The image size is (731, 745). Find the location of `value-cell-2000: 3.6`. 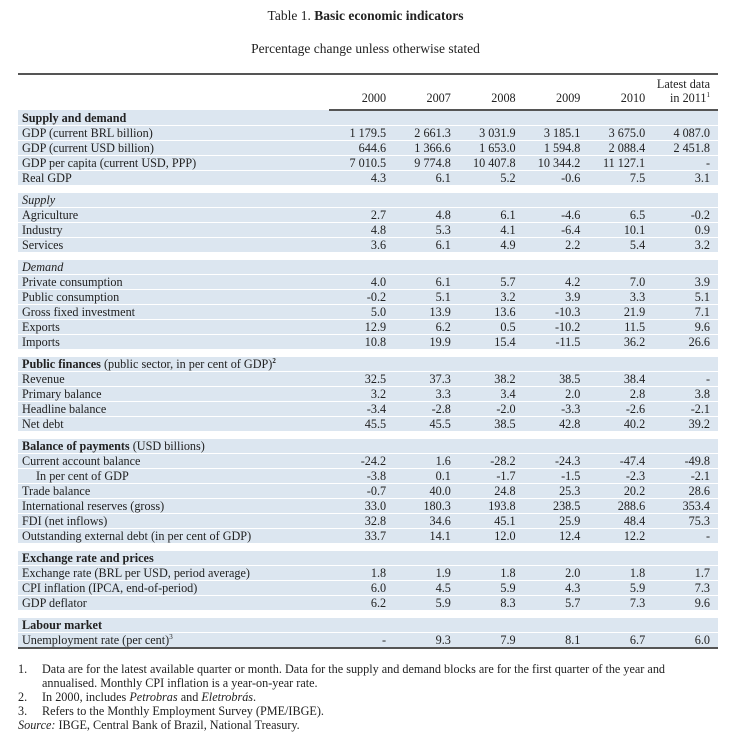

value-cell-2000: 3.6 is located at coordinates (362, 245).